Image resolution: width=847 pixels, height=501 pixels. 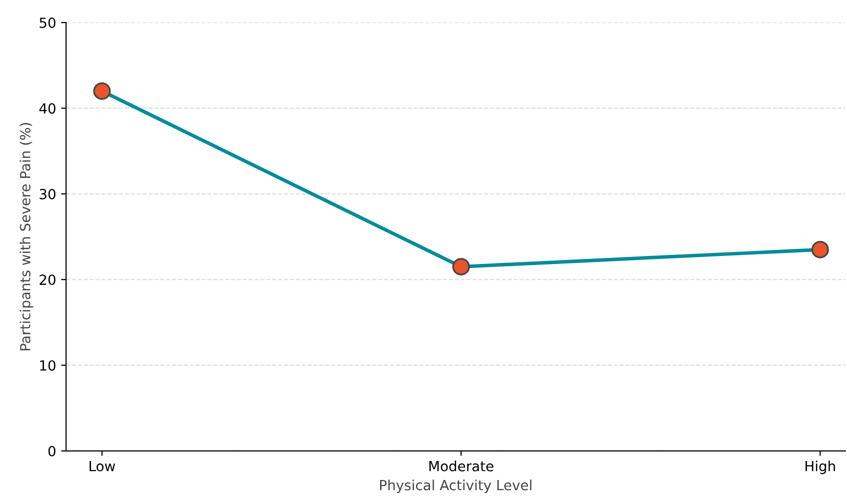 I want to click on y-tick-label: 20, so click(x=48, y=280).